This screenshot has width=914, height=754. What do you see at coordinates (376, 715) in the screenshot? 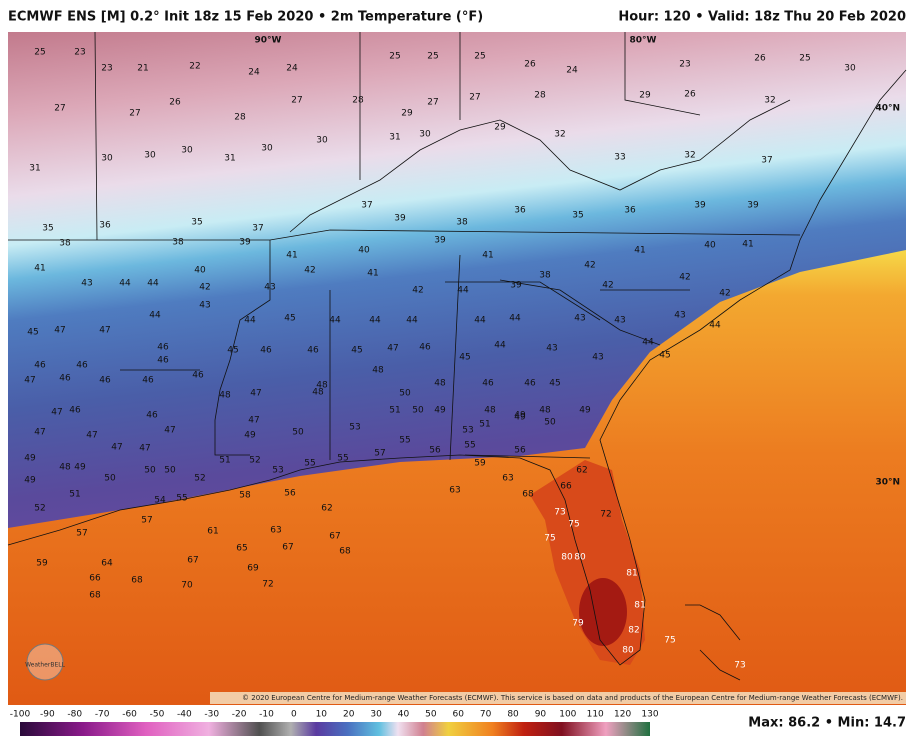
I see `scale-label: 30` at bounding box center [376, 715].